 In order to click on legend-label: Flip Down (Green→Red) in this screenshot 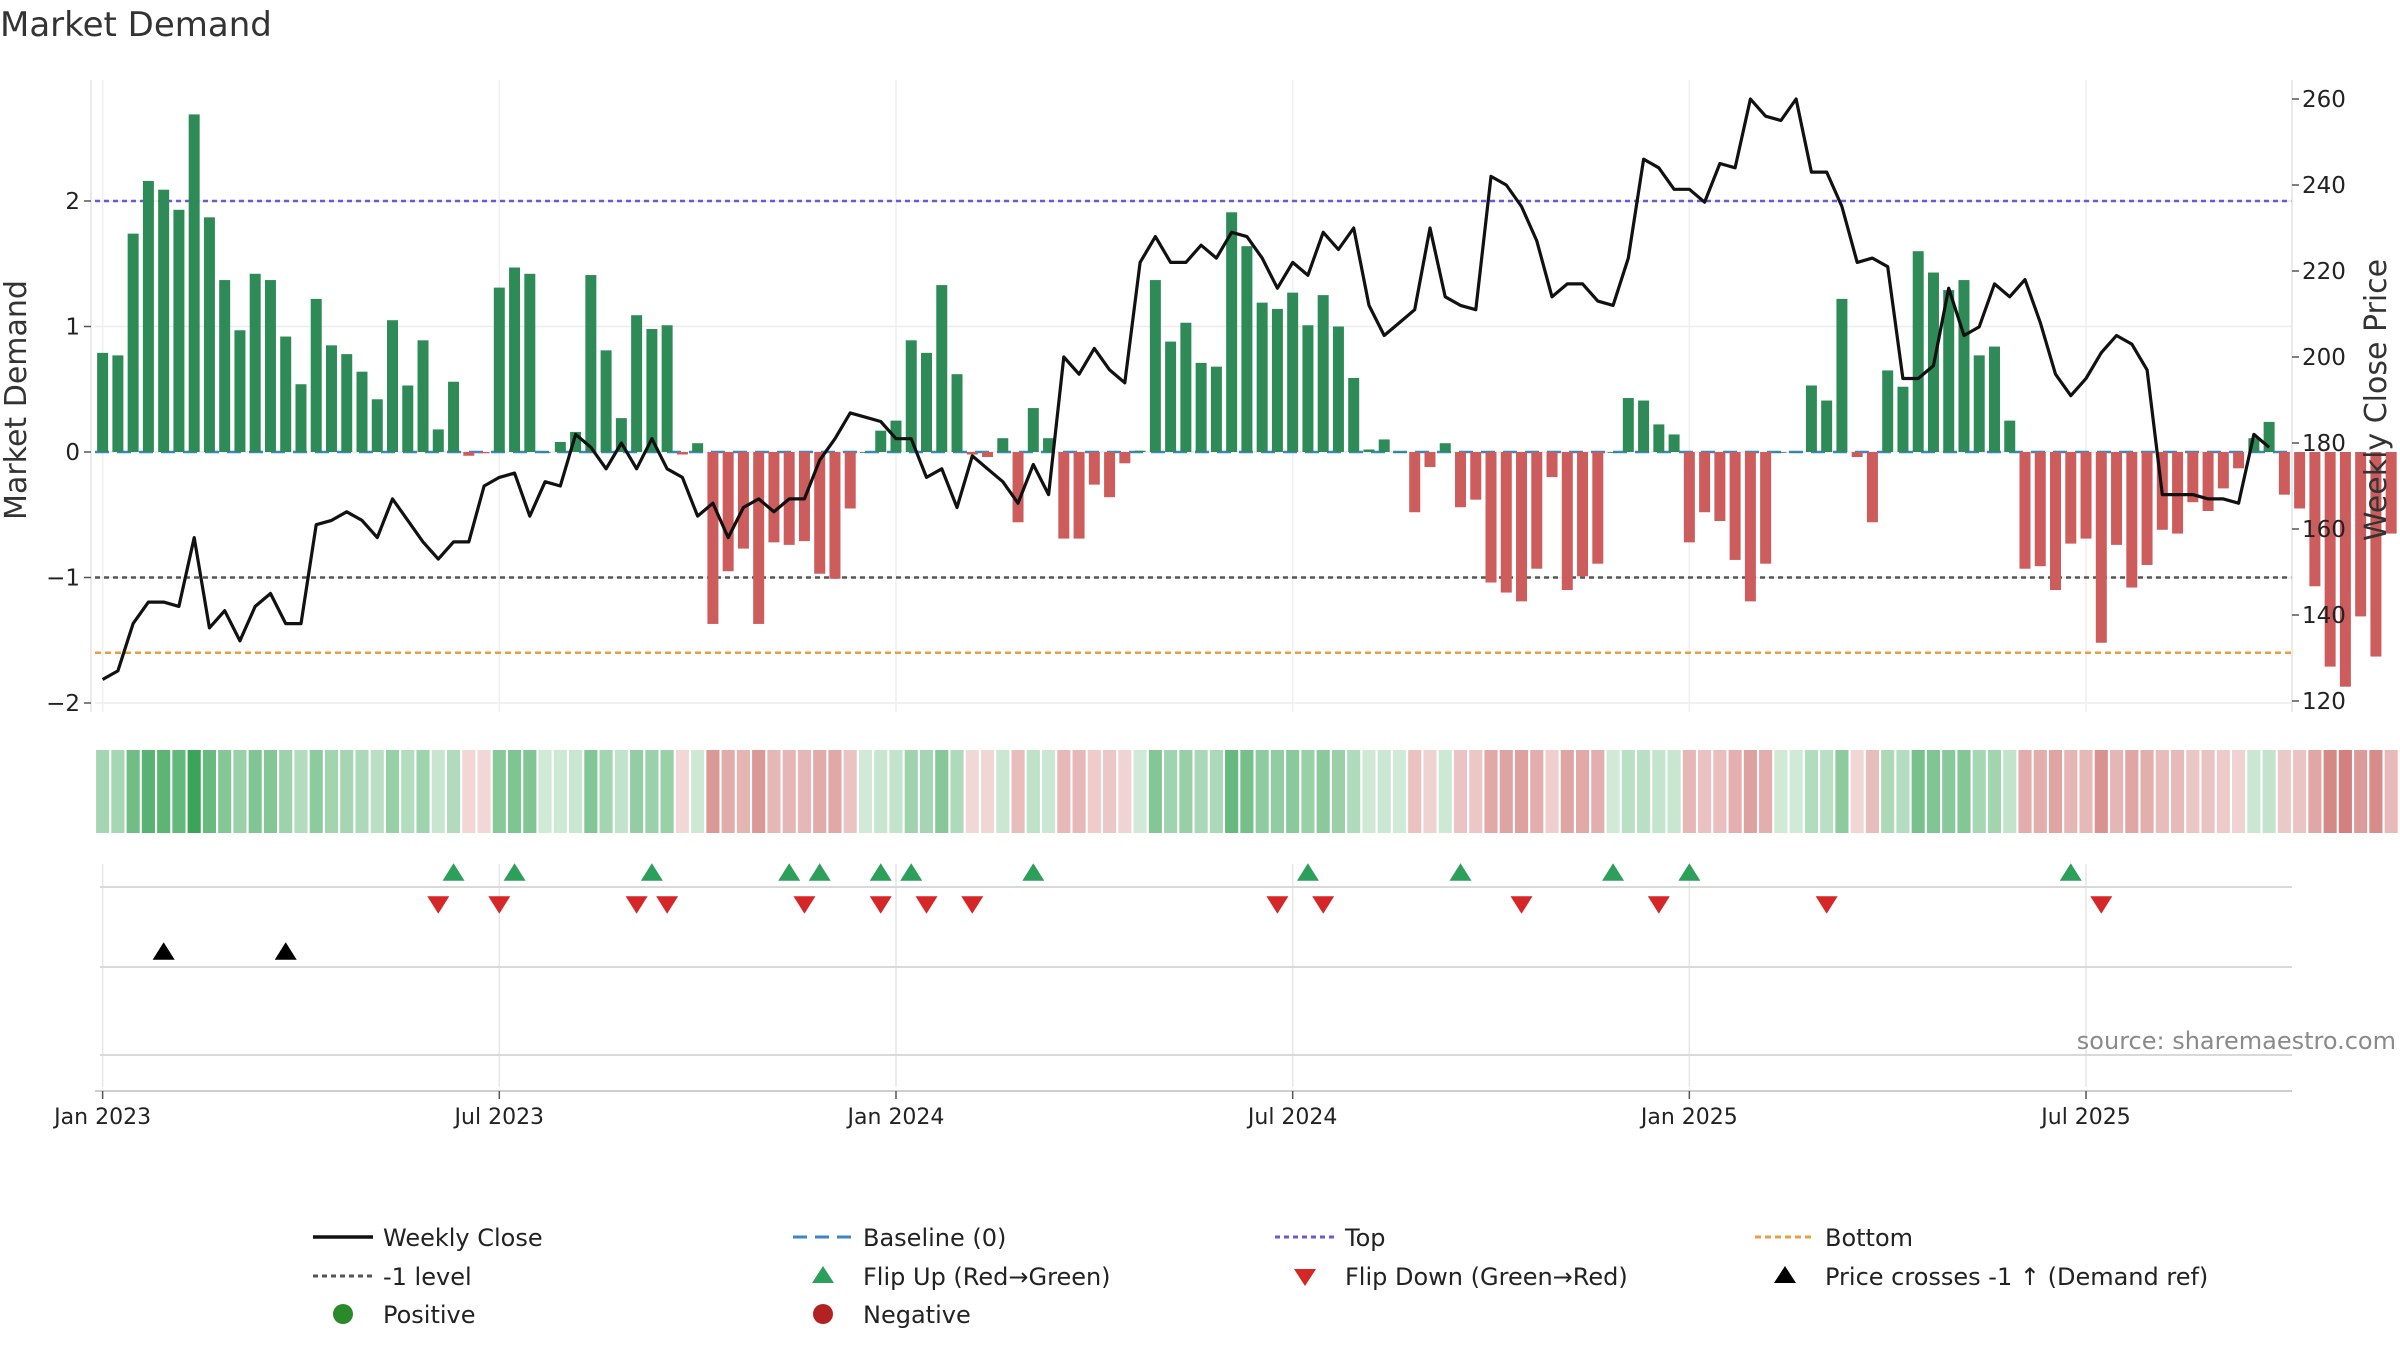, I will do `click(1486, 1277)`.